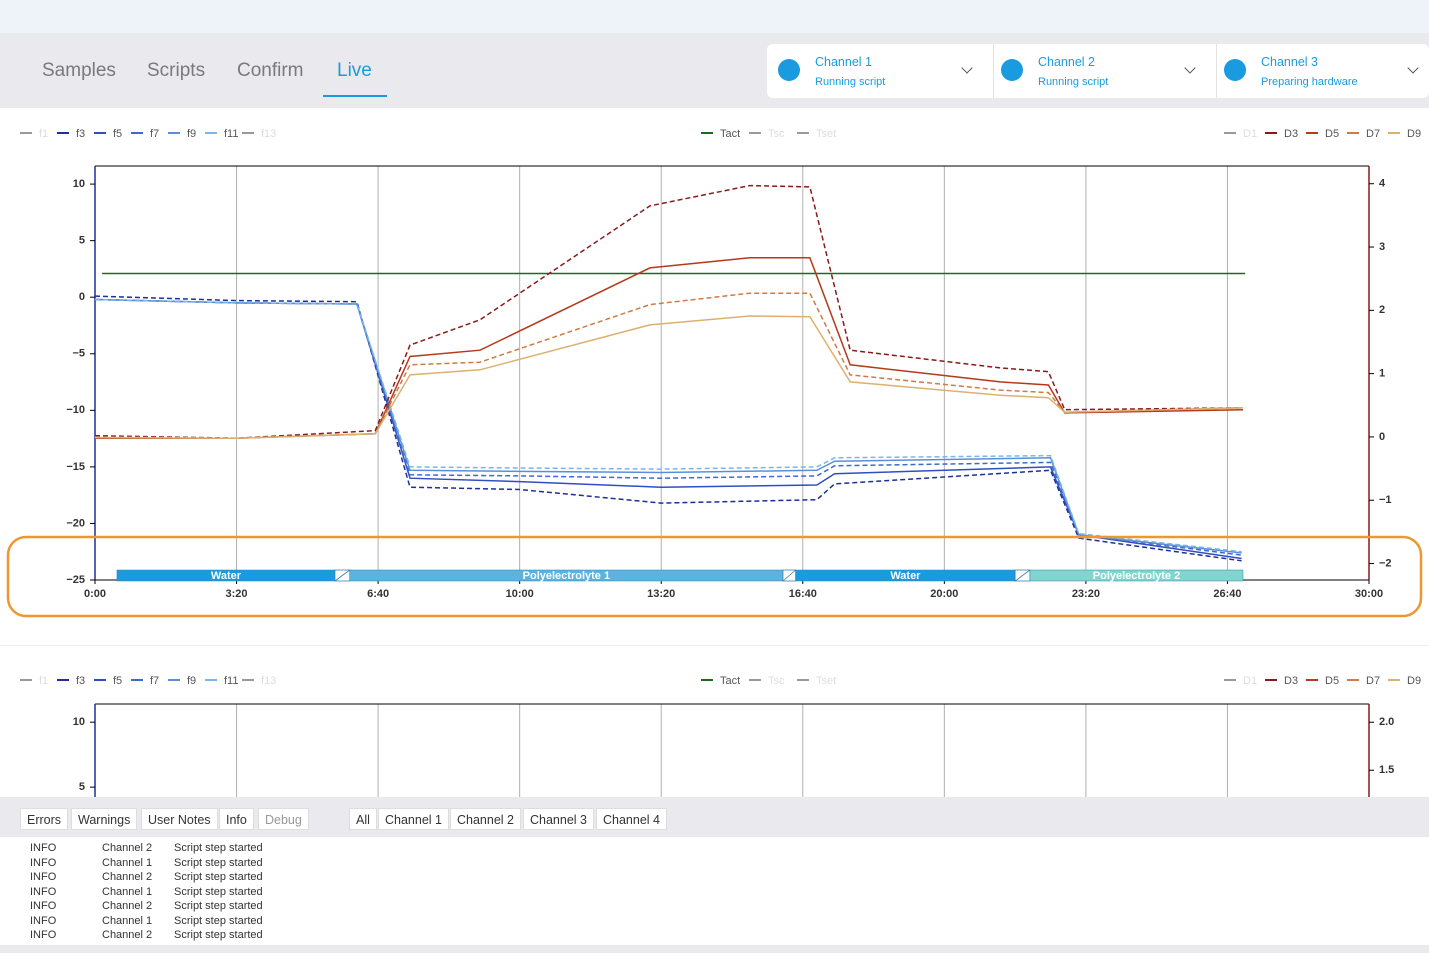 The width and height of the screenshot is (1429, 953). What do you see at coordinates (270, 70) in the screenshot?
I see `tab: Confirm` at bounding box center [270, 70].